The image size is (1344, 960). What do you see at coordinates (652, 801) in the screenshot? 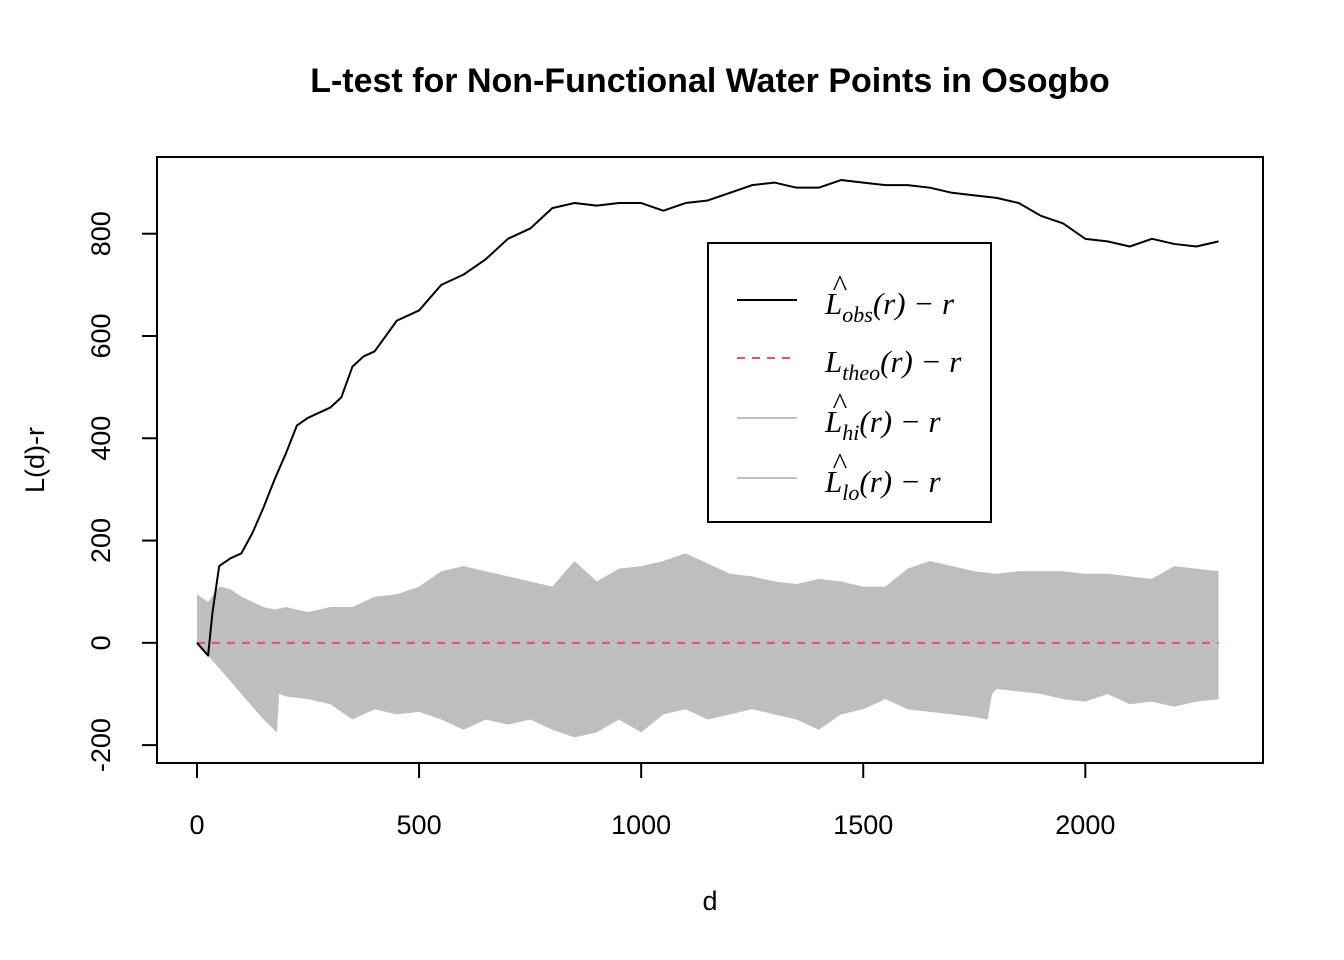
I see `x-axis: 0 500 1000 1500 2000` at bounding box center [652, 801].